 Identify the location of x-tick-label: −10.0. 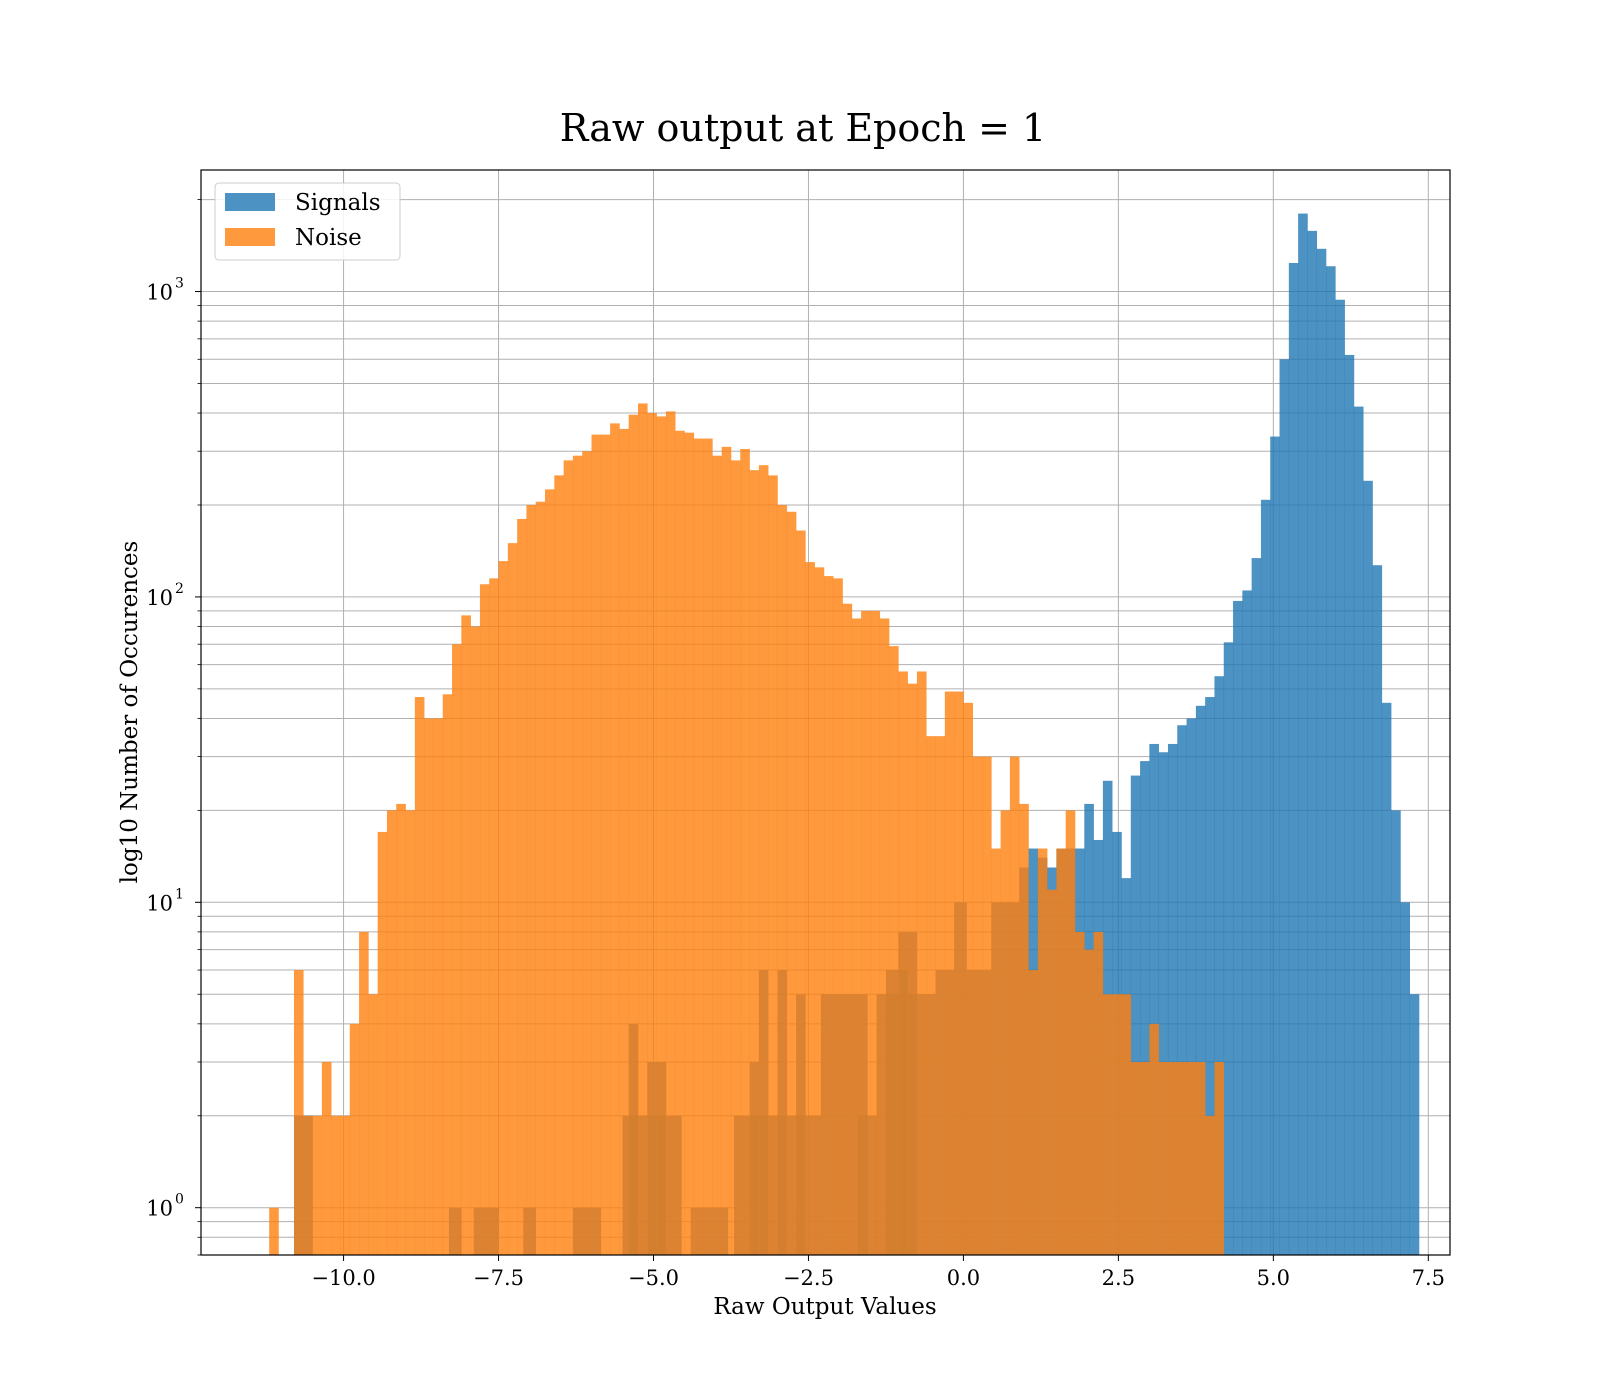
(343, 1278).